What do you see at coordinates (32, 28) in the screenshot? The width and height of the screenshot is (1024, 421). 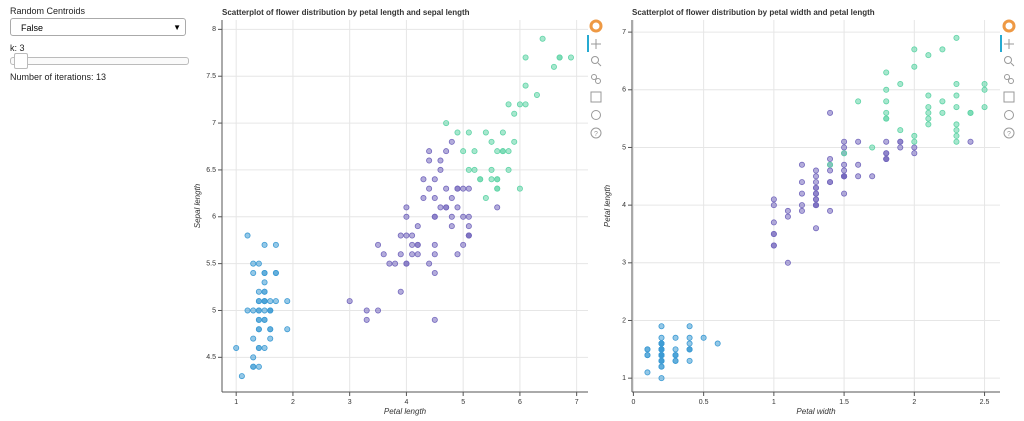 I see `select-value: False` at bounding box center [32, 28].